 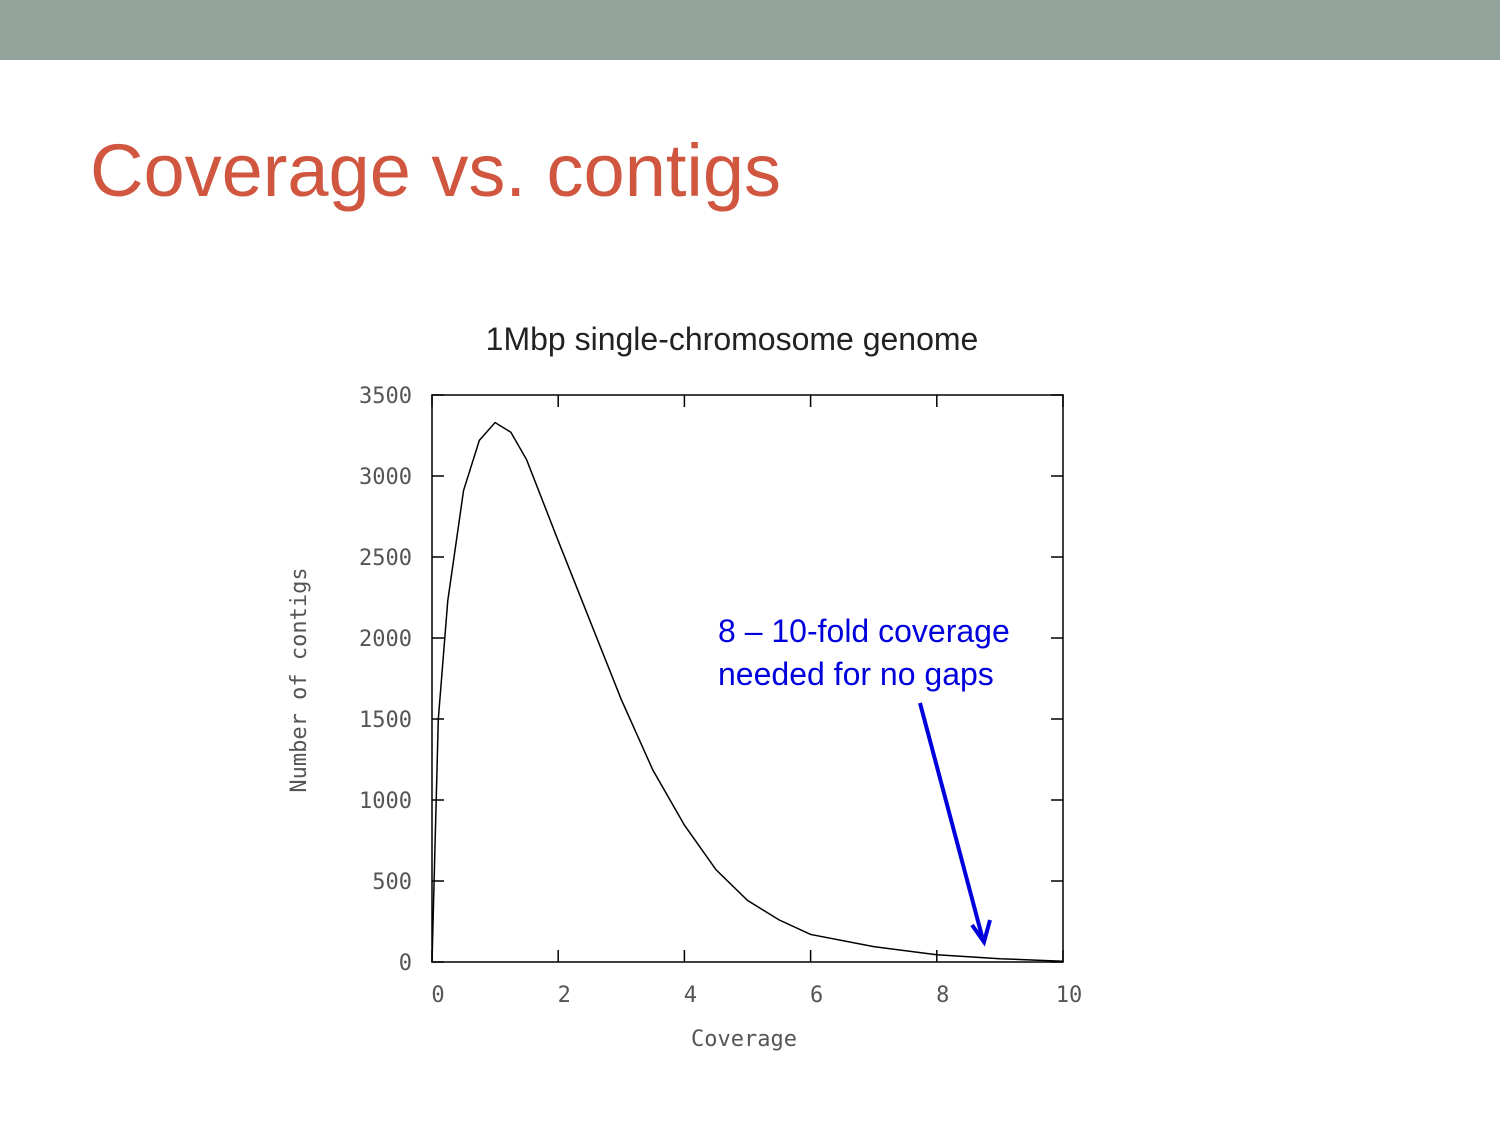 What do you see at coordinates (732, 339) in the screenshot?
I see `chart-title: 1Mbp single-chromosome genome` at bounding box center [732, 339].